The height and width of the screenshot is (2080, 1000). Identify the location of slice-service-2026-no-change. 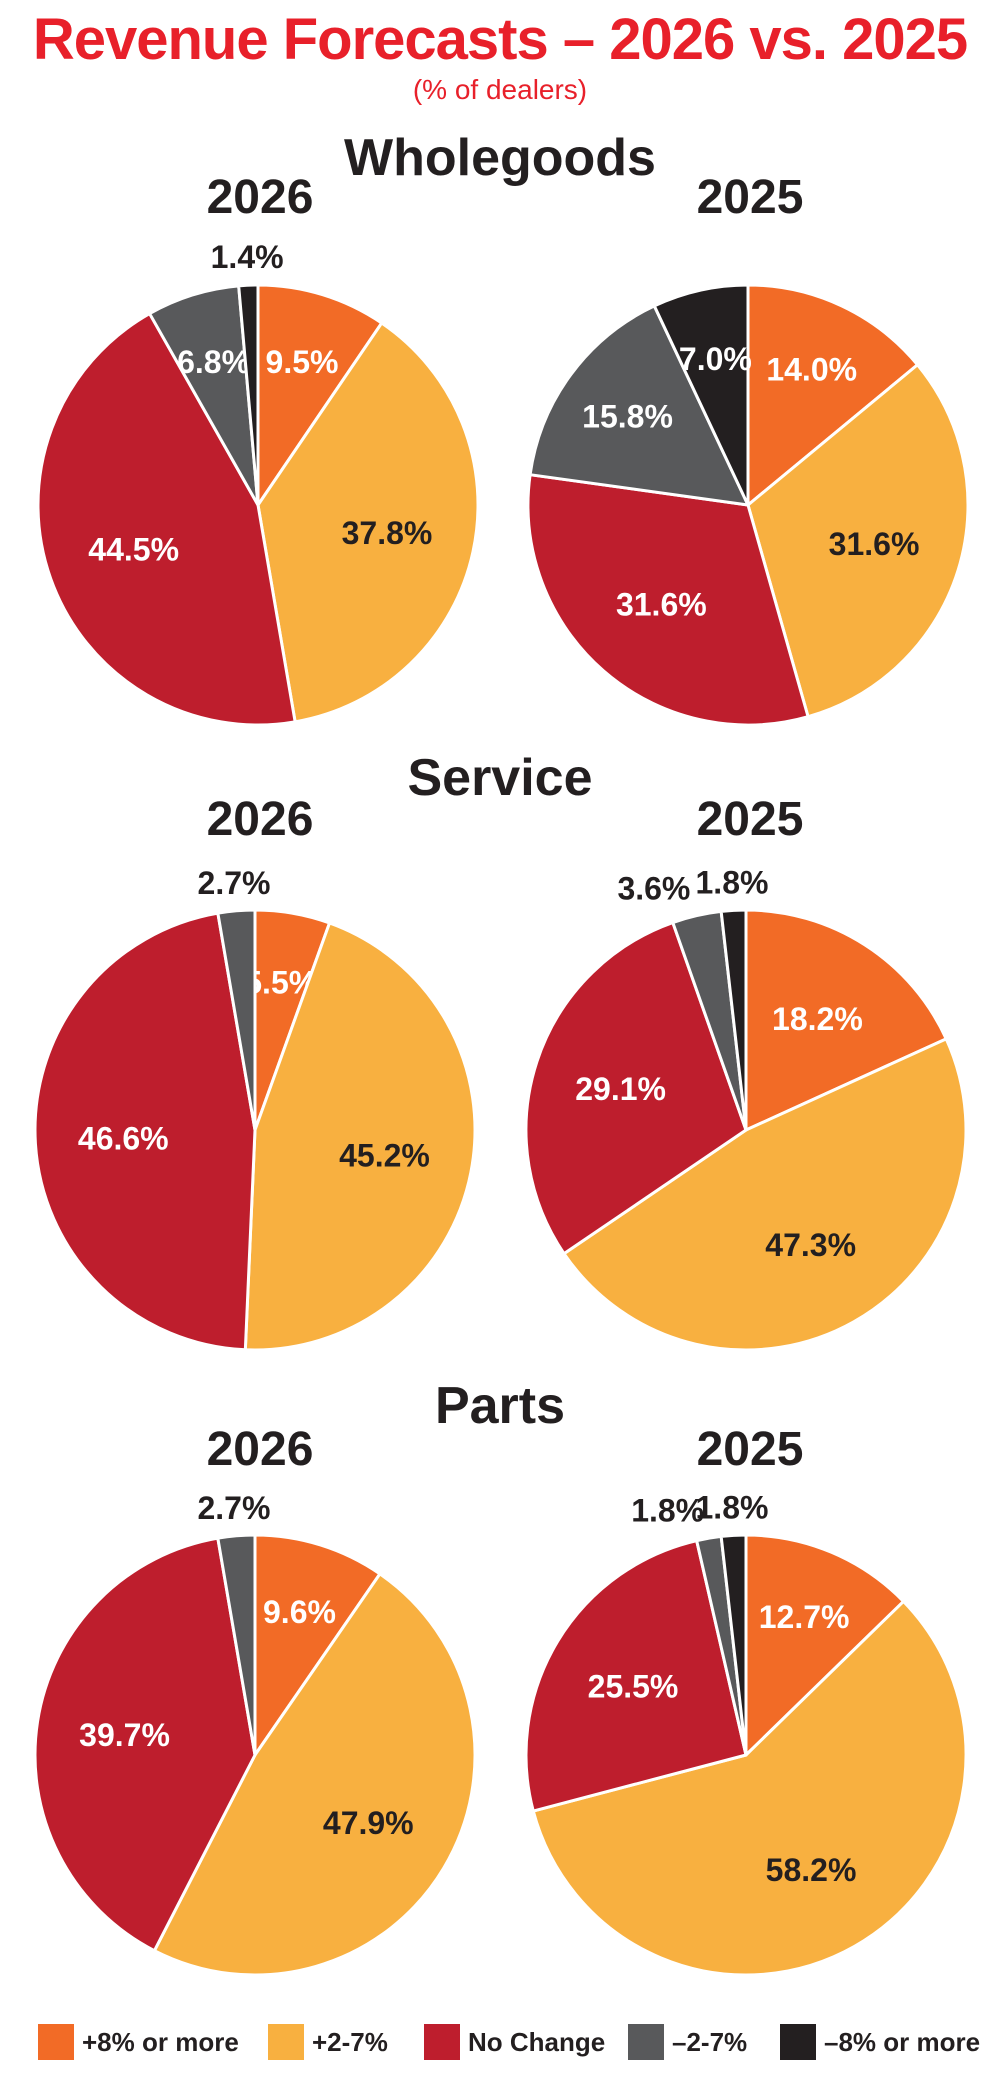
(145, 1131).